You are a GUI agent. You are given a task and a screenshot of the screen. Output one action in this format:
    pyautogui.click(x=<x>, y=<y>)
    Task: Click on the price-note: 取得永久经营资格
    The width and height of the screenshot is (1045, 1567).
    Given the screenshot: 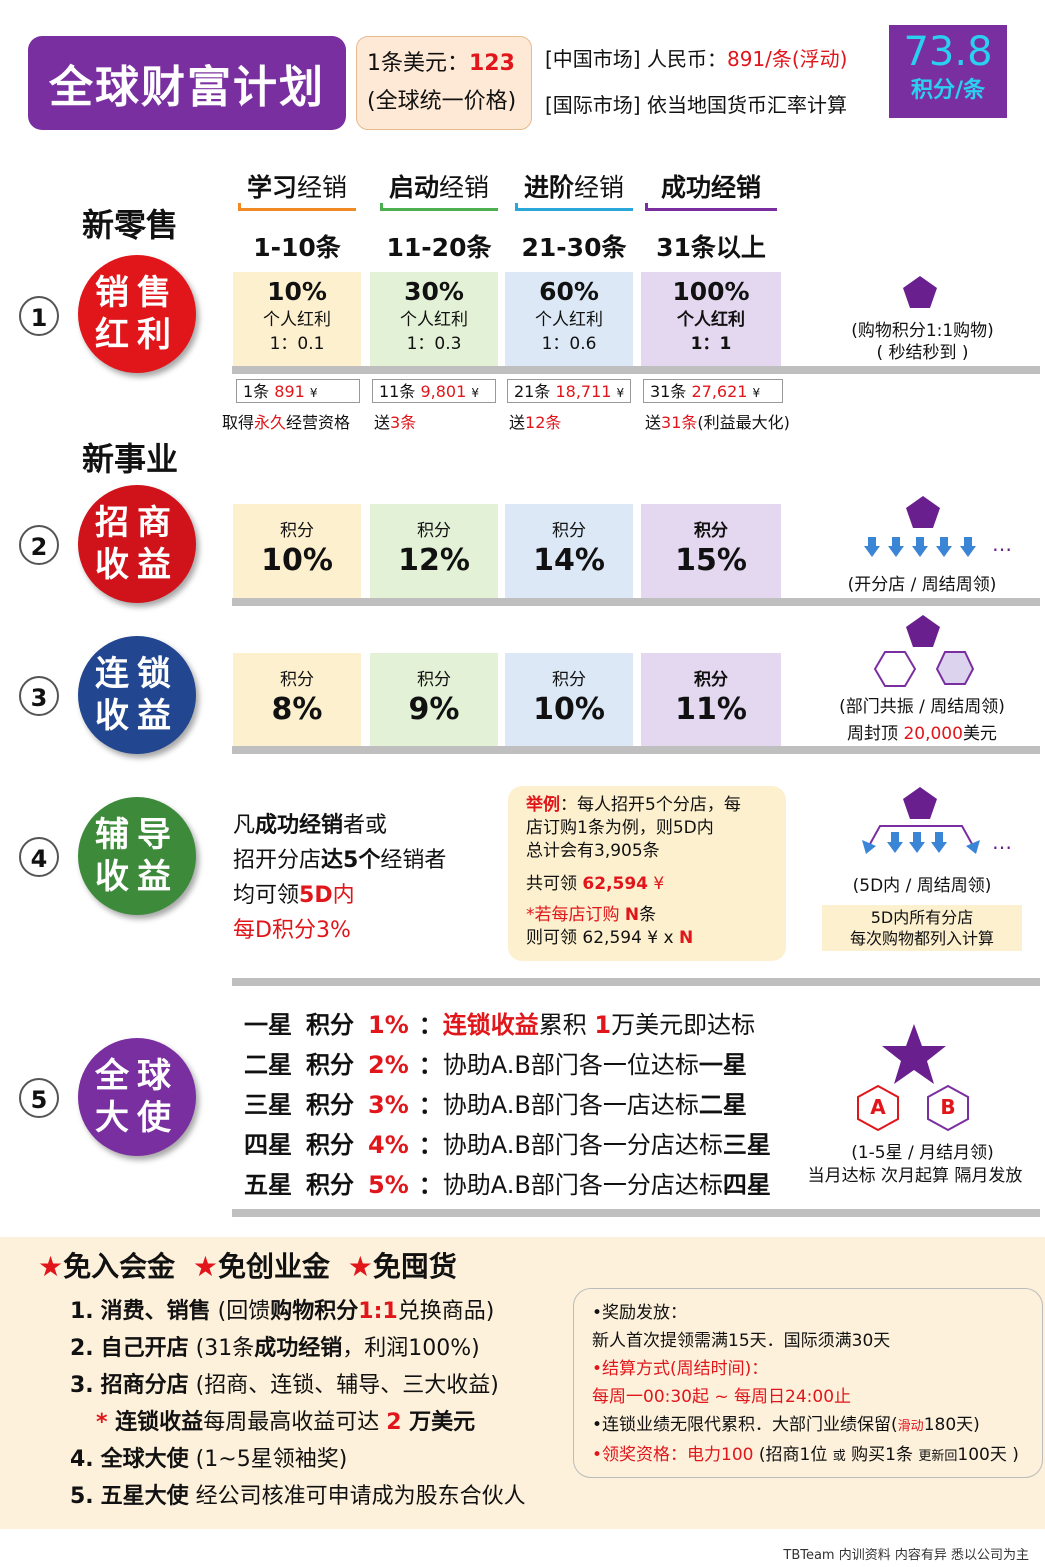 What is the action you would take?
    pyautogui.click(x=286, y=422)
    